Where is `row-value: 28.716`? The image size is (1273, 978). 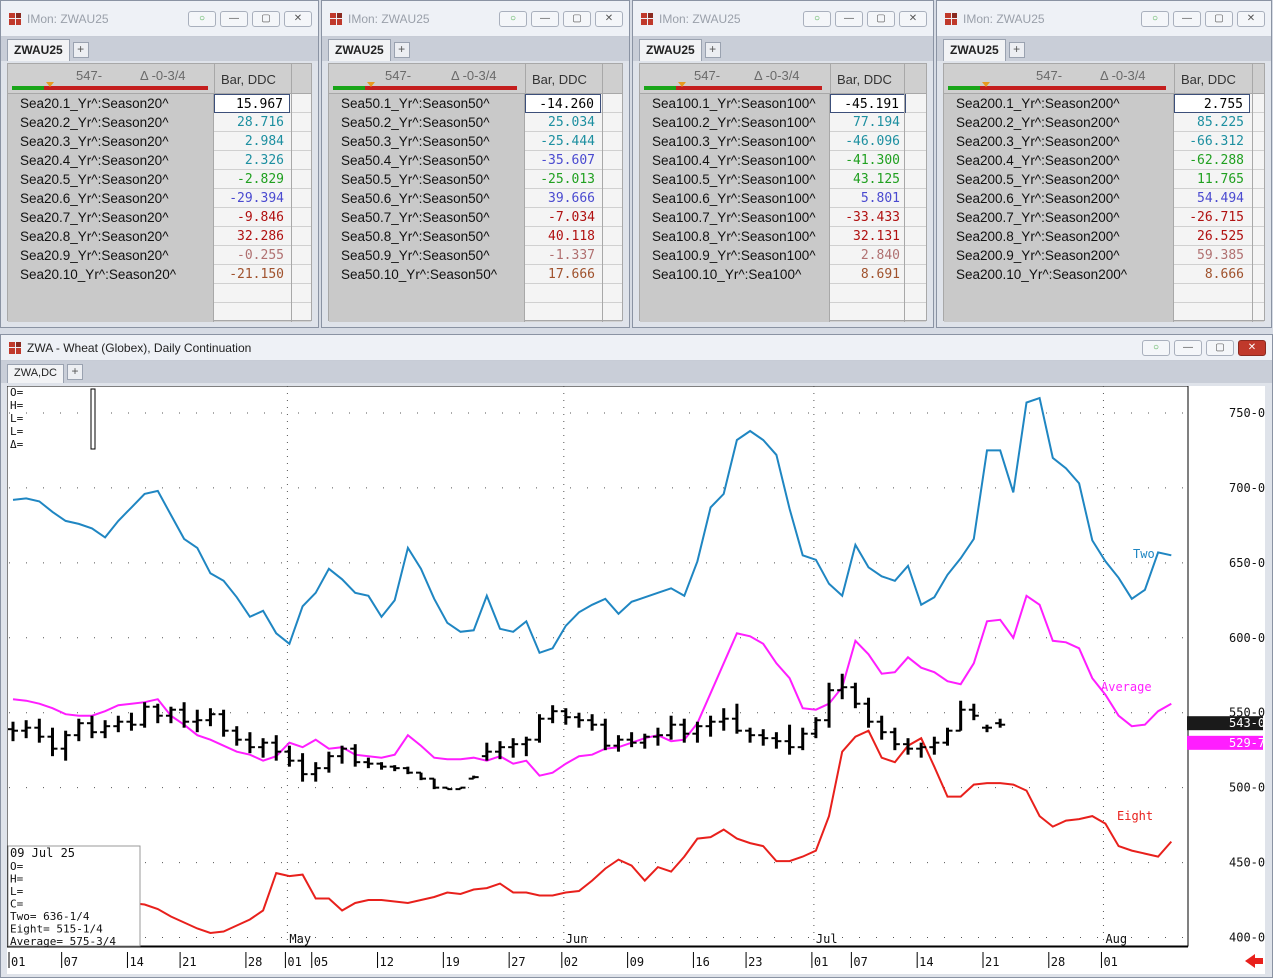 row-value: 28.716 is located at coordinates (260, 122).